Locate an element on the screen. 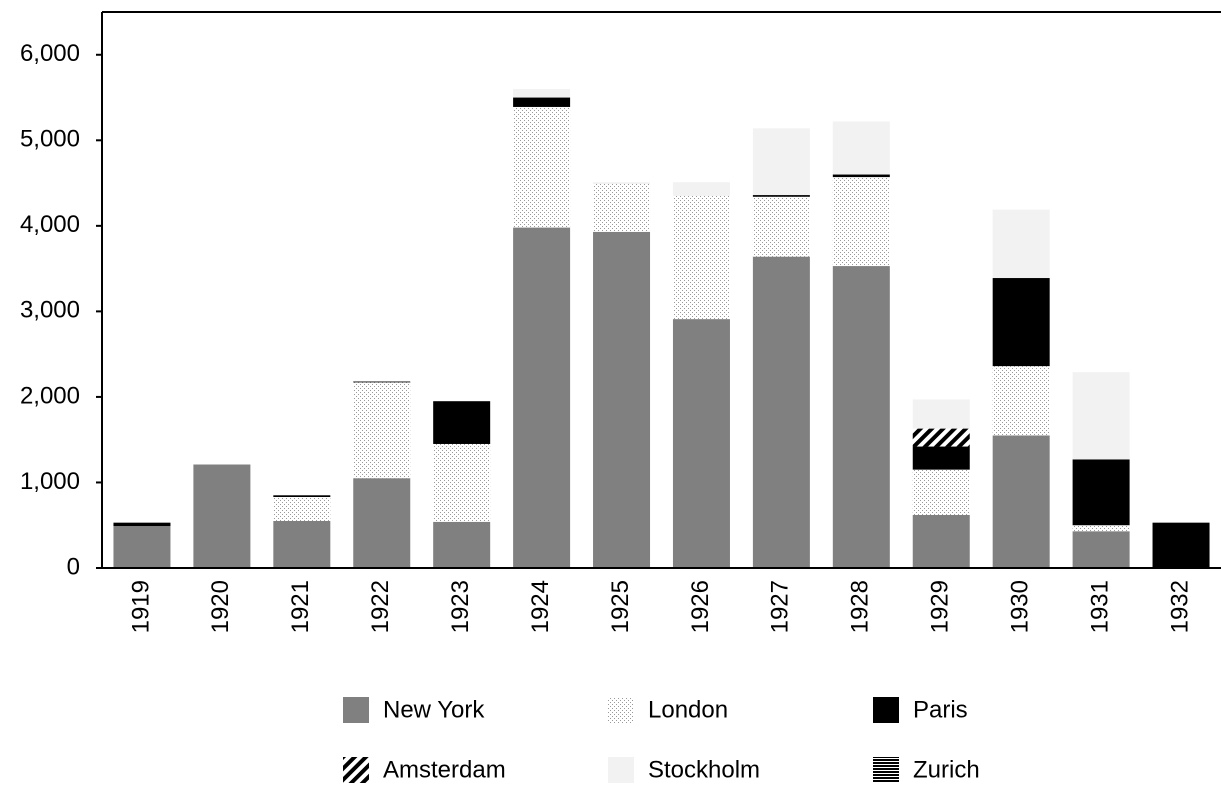  y-tick-label: 3,000 is located at coordinates (50, 310).